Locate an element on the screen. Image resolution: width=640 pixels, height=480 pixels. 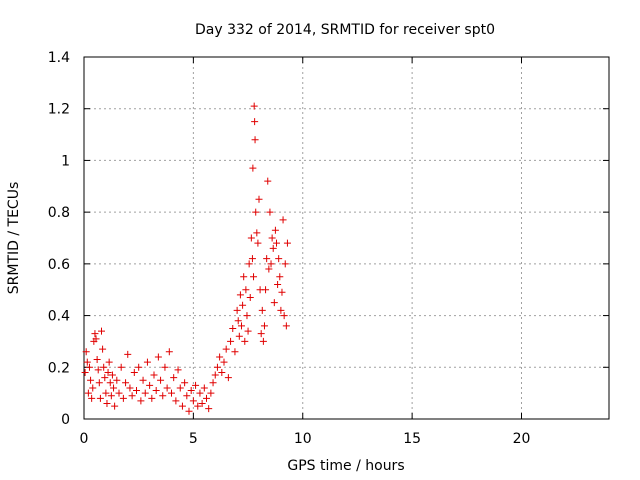
y-tick-label: 0 is located at coordinates (65, 420).